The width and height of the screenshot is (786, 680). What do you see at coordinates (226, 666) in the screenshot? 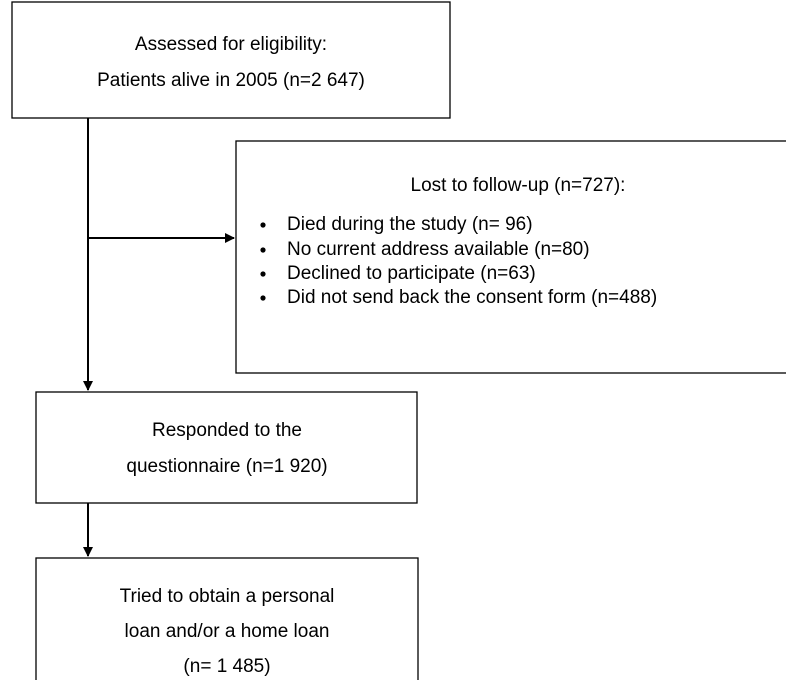
I see `node-text: (n= 1 485)` at bounding box center [226, 666].